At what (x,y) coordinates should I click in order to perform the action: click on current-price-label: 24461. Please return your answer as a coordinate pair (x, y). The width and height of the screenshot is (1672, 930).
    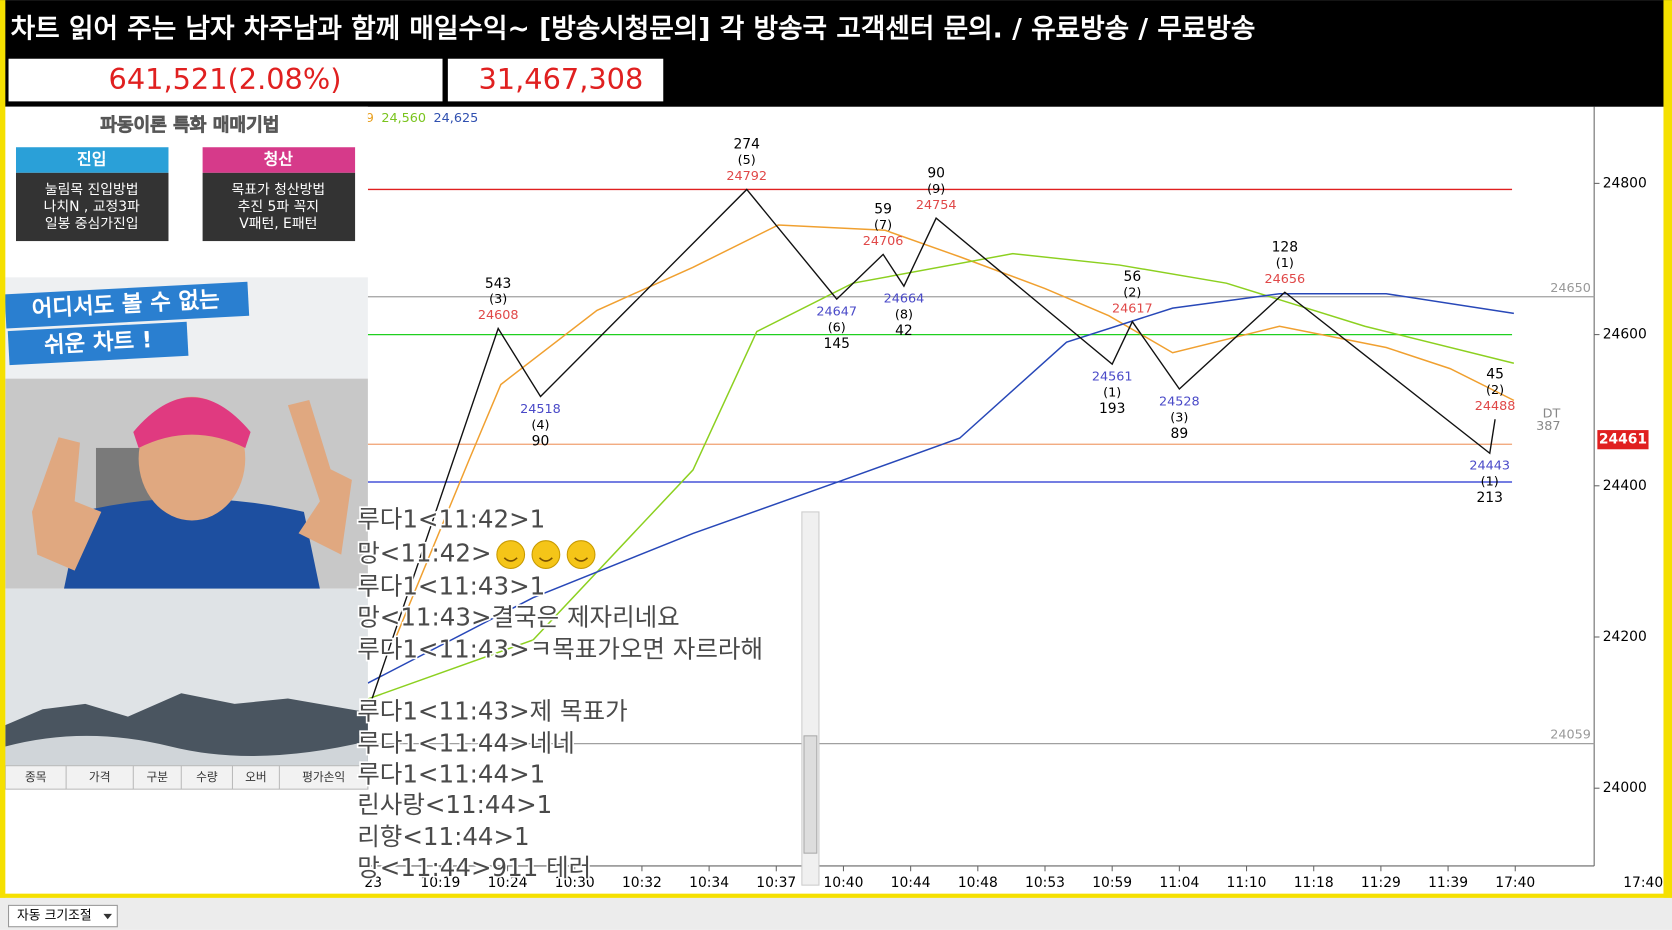
    Looking at the image, I should click on (1623, 440).